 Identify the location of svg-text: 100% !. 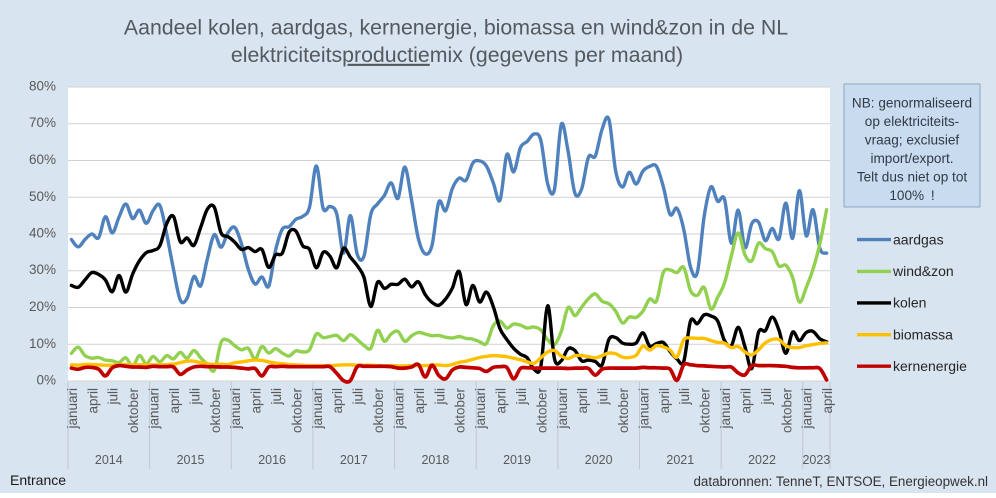
(911, 195).